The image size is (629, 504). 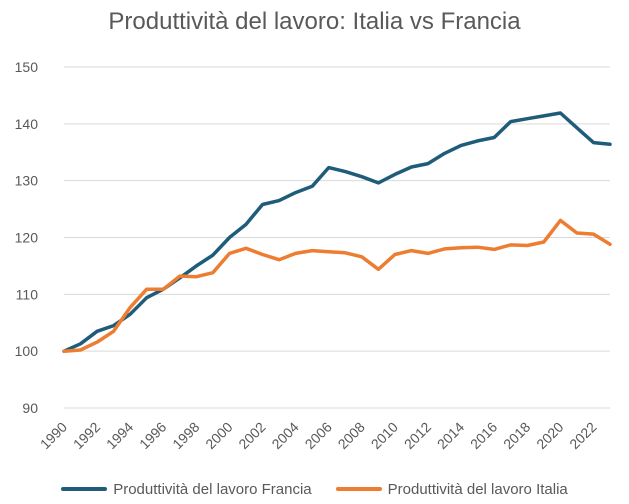 I want to click on legend-item-italia: Produttività del lavoro Italia, so click(x=451, y=489).